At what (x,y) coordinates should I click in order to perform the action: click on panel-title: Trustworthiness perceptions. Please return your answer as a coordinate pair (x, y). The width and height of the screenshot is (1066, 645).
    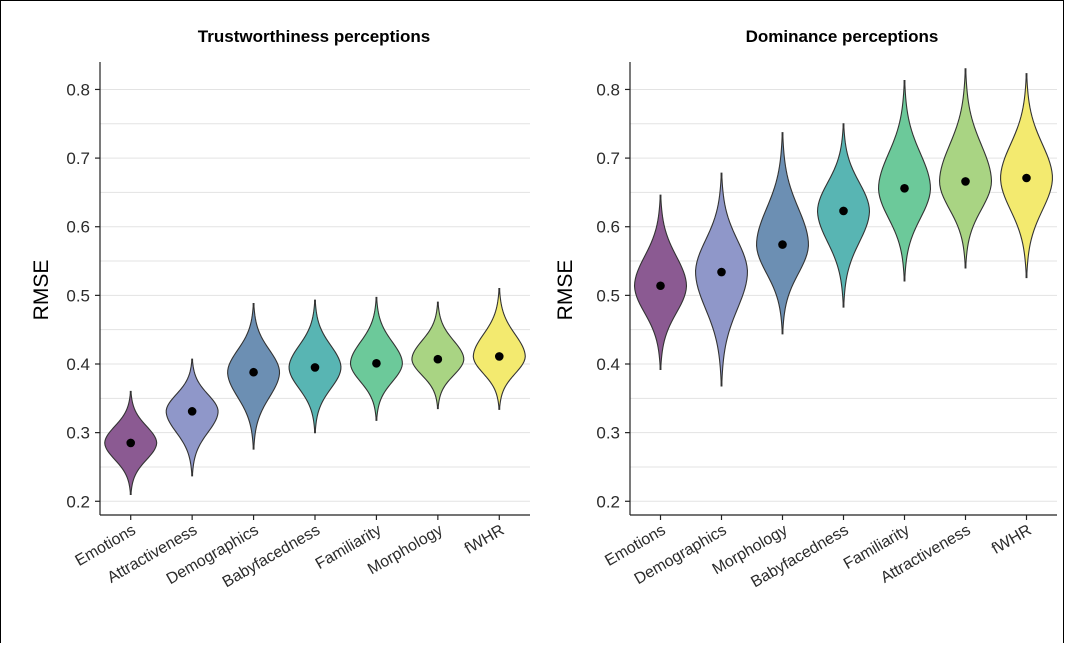
    Looking at the image, I should click on (314, 36).